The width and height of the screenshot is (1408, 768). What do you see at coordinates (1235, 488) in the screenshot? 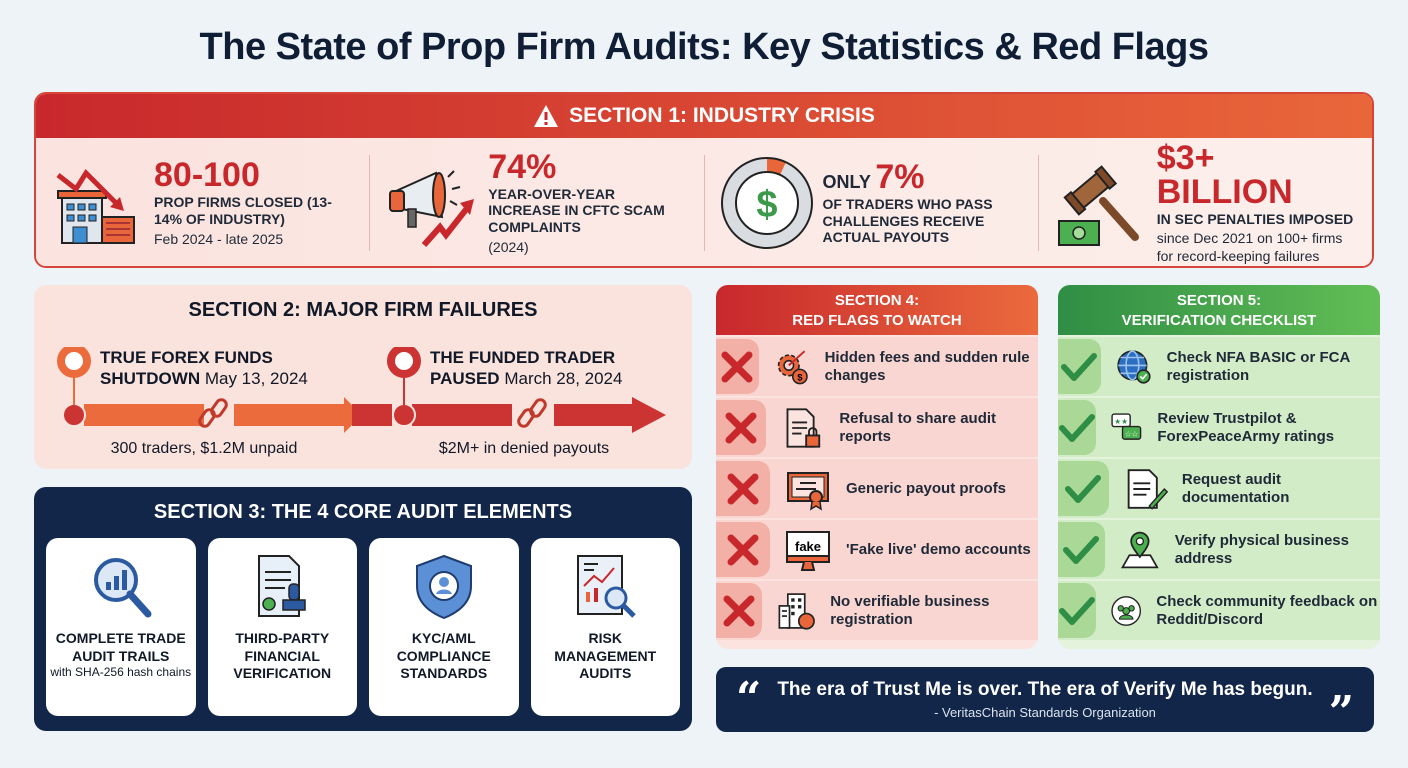
I see `checklist-text: Request audit documentation` at bounding box center [1235, 488].